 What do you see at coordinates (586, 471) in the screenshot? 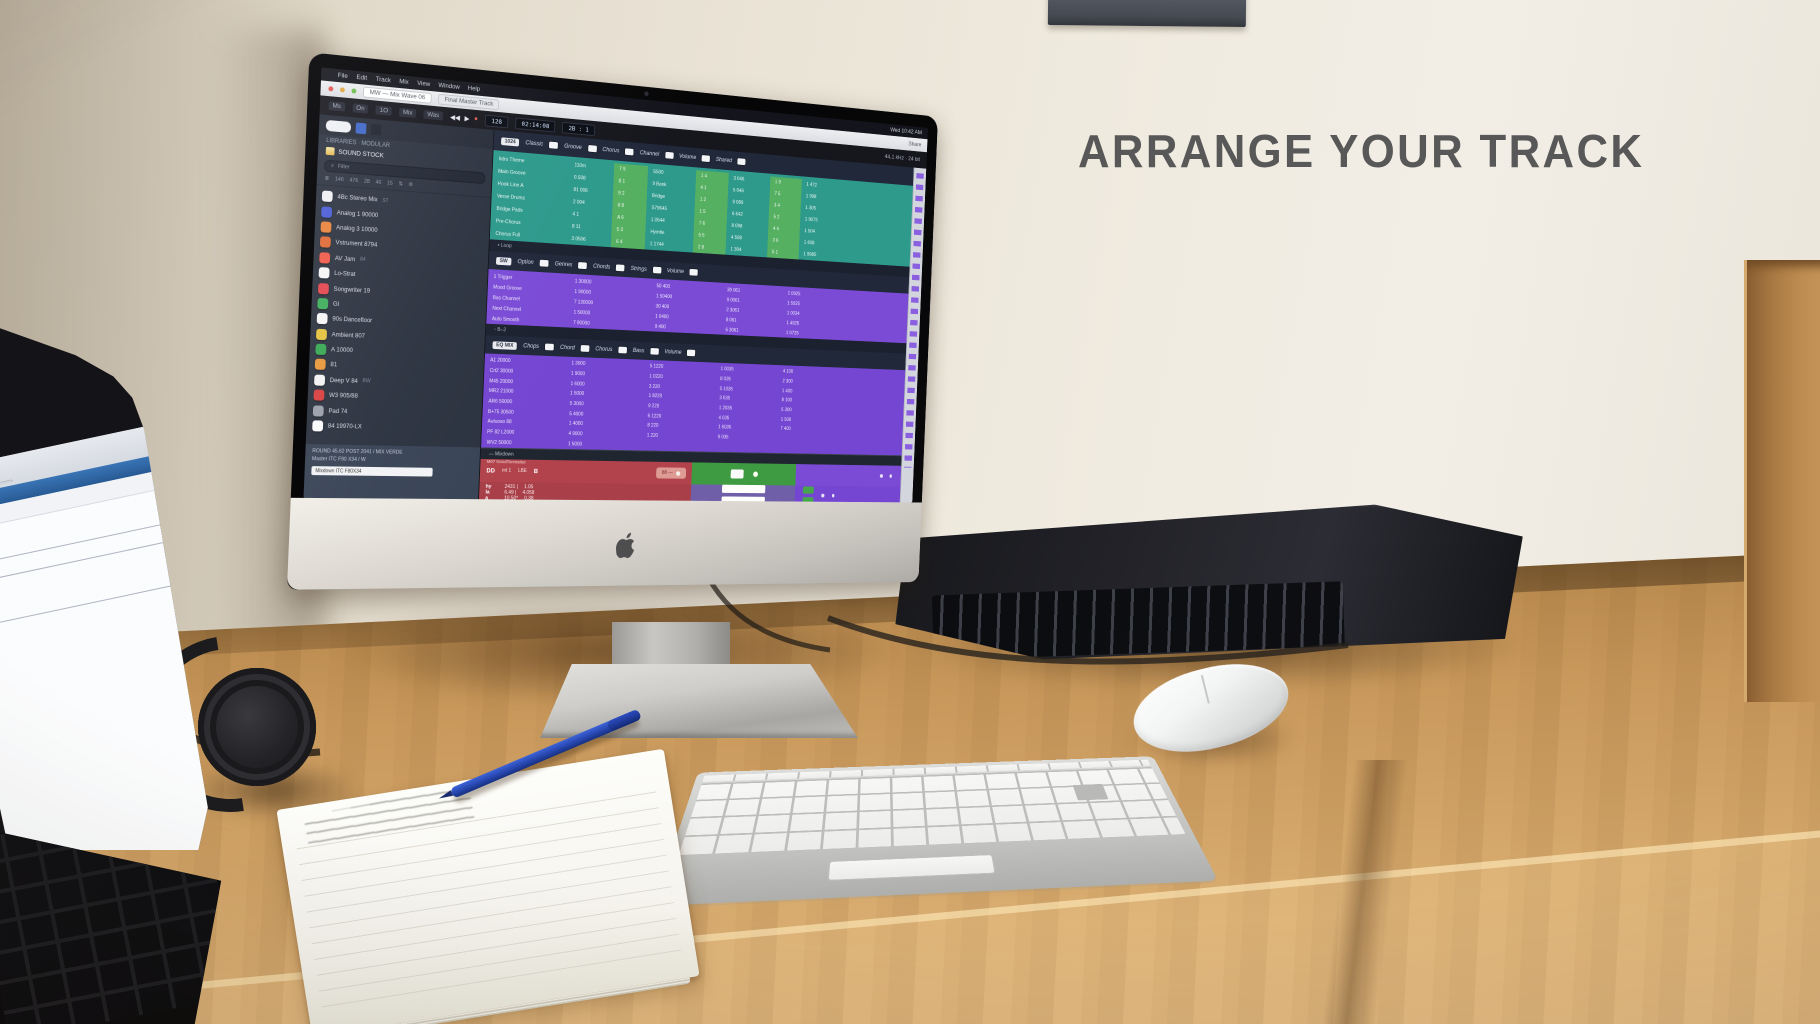
I see `red-mix-panel: M07 NoodTonnsolac DD mt 1 LBE B 88 —` at bounding box center [586, 471].